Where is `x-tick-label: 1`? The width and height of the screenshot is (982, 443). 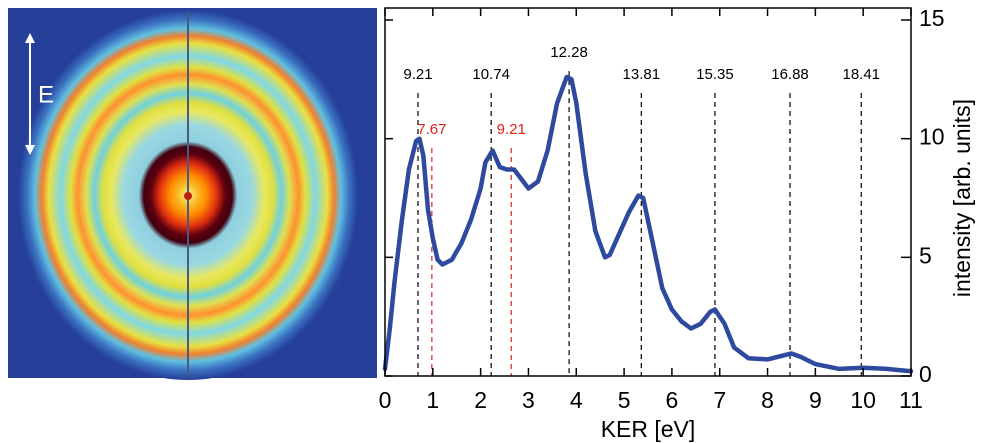
x-tick-label: 1 is located at coordinates (432, 400).